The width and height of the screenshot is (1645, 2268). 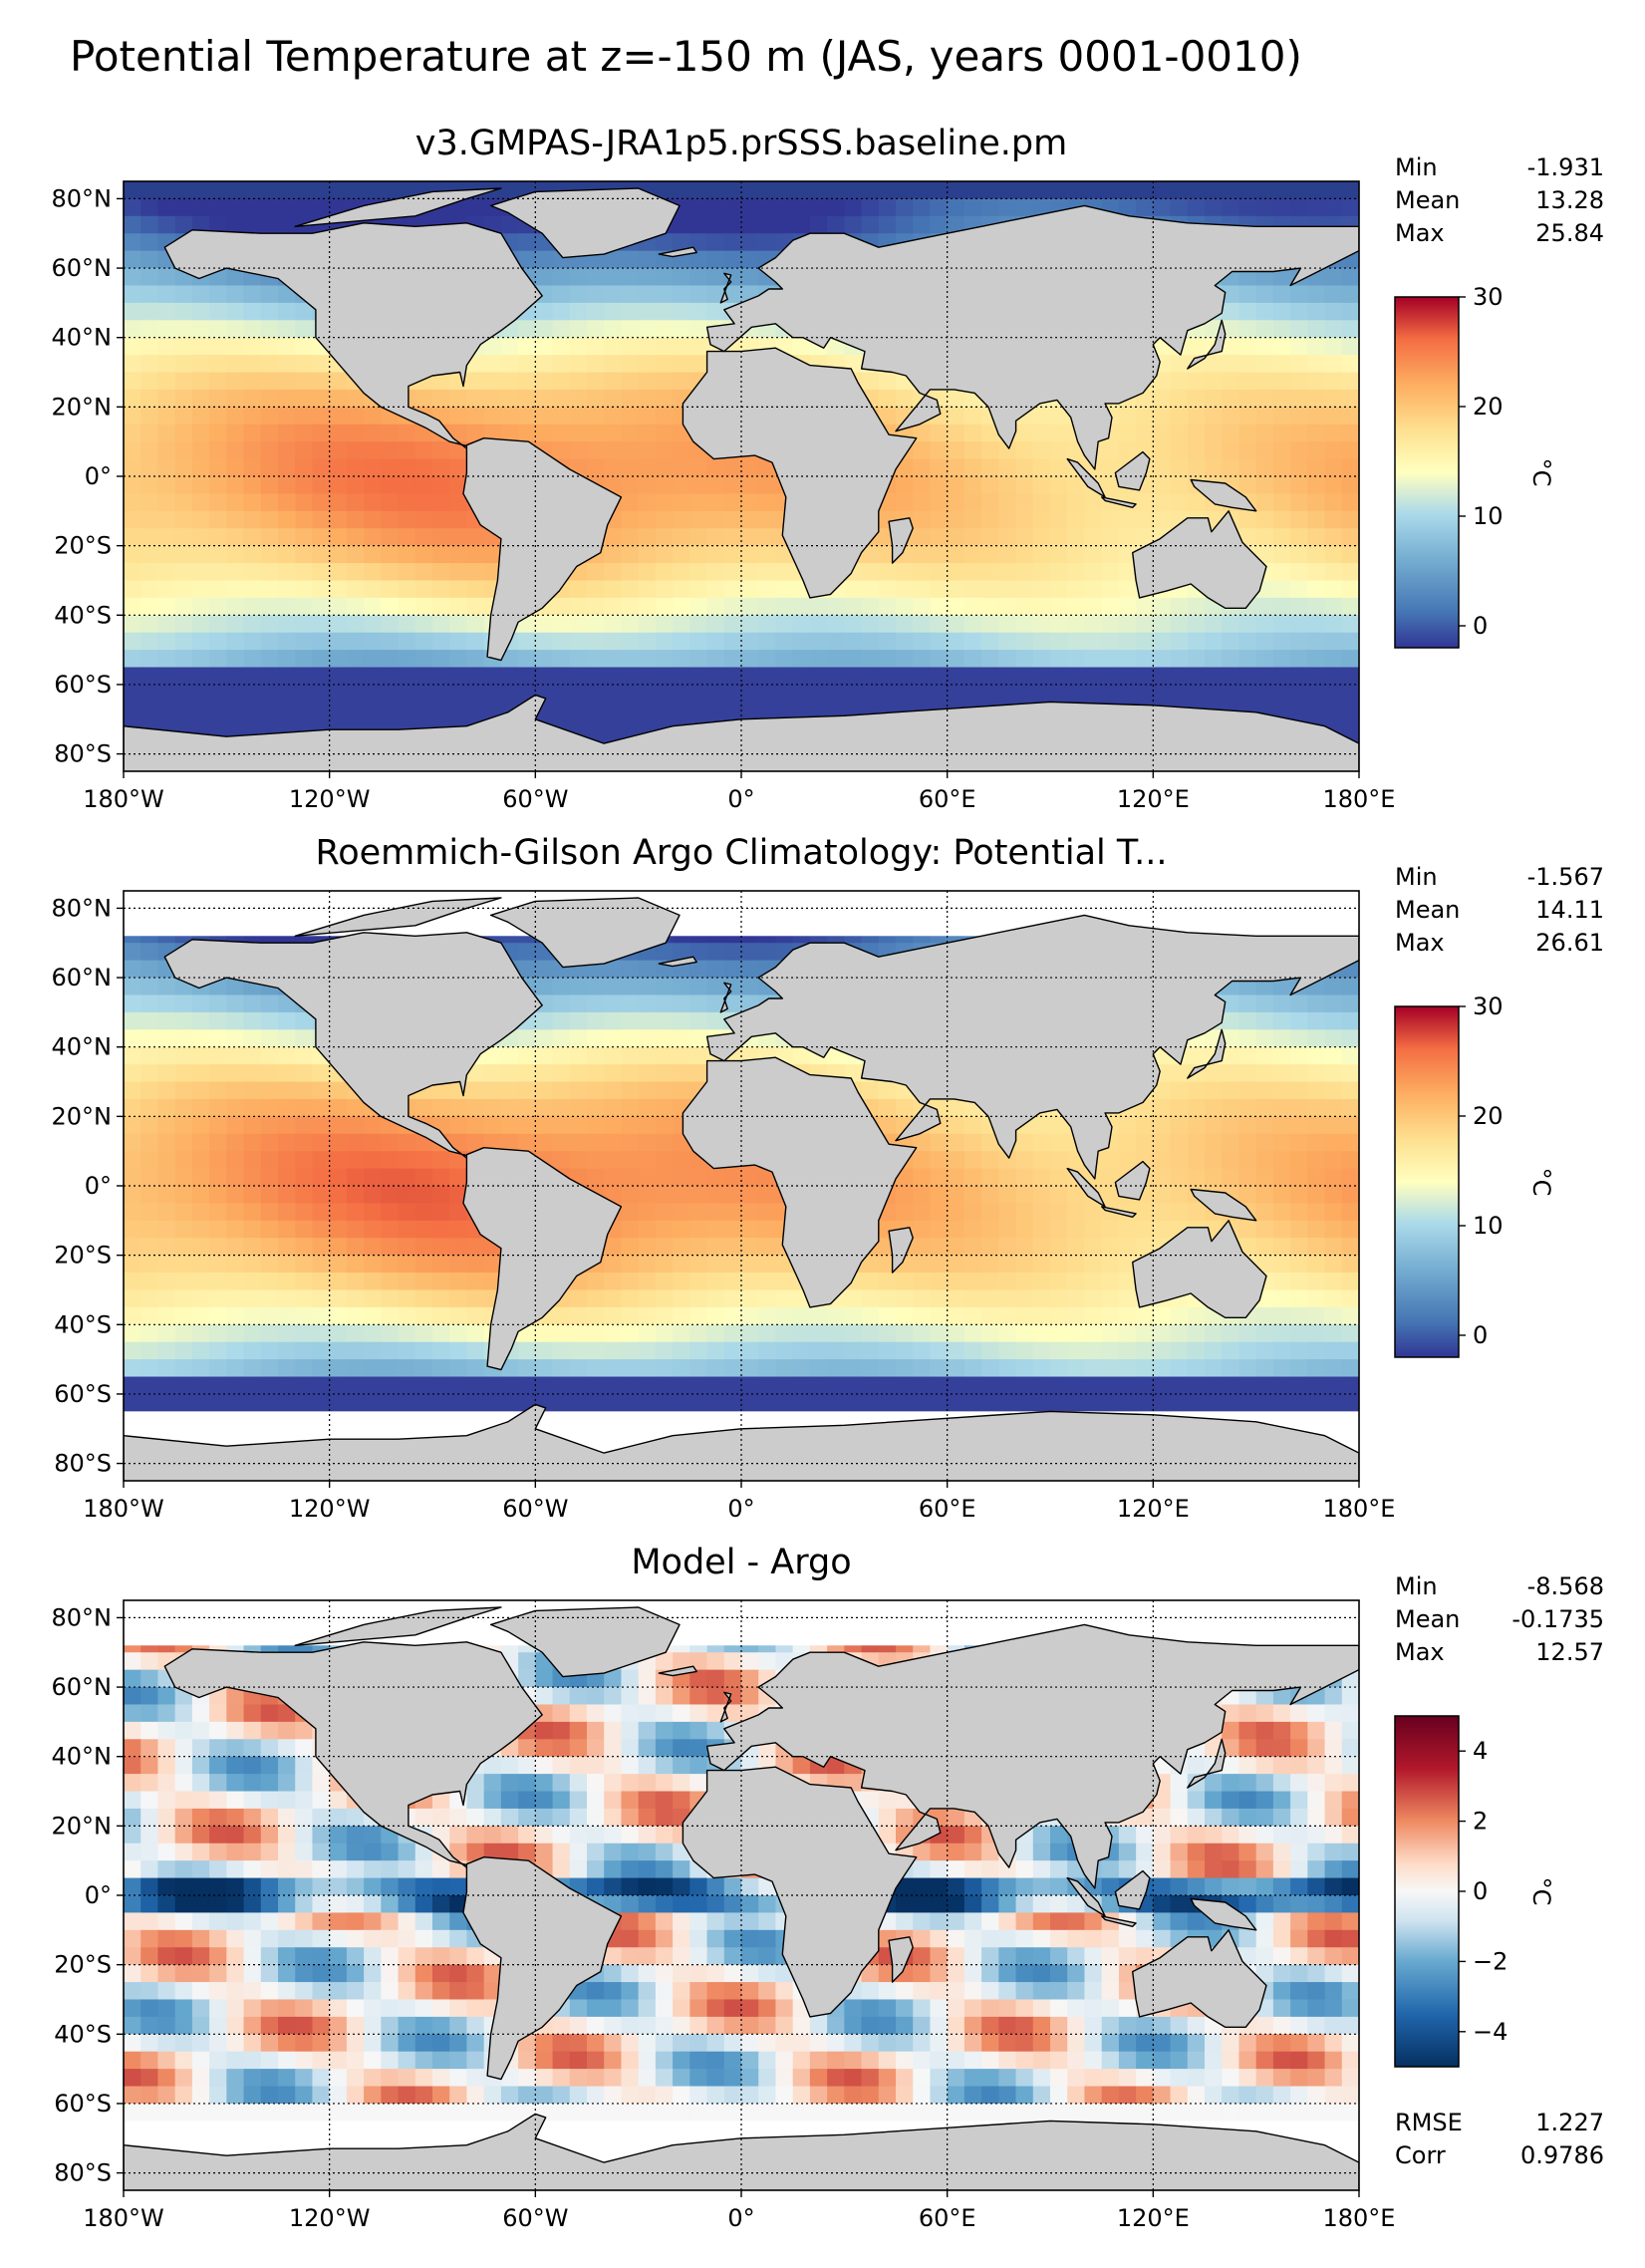 I want to click on stat-value: 26.61, so click(x=1569, y=944).